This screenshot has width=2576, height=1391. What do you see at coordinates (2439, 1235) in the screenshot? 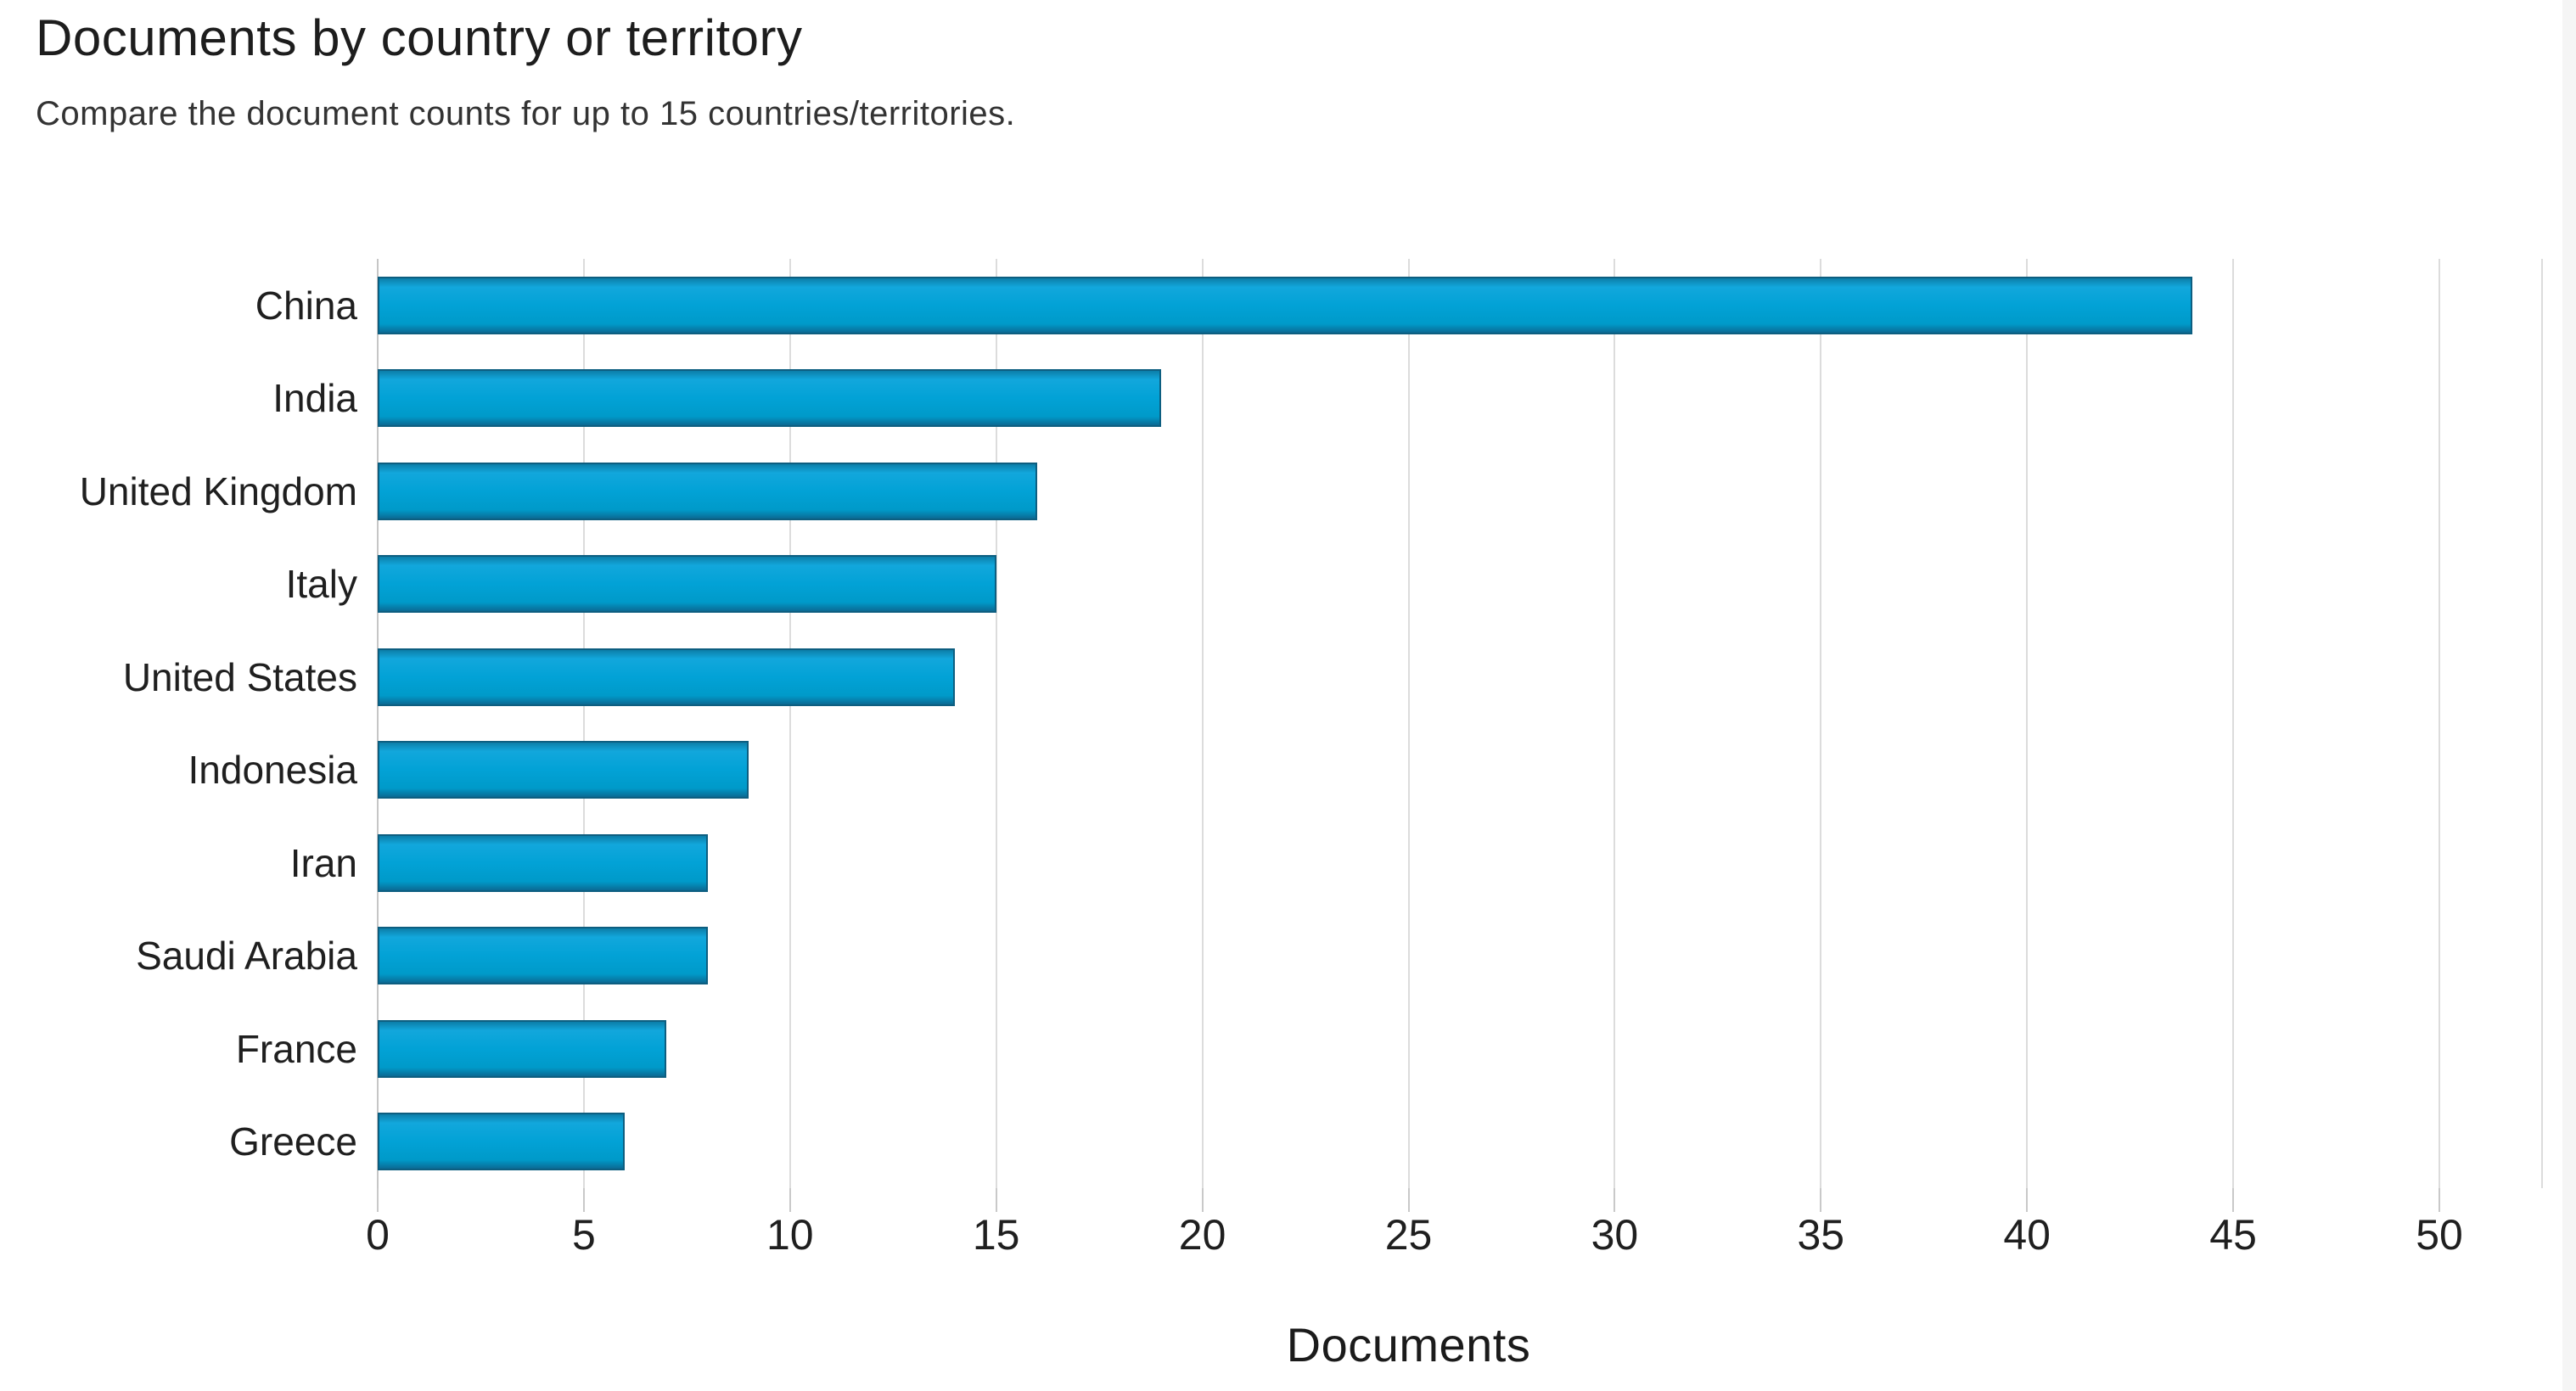
I see `x-tick-label-50: 50` at bounding box center [2439, 1235].